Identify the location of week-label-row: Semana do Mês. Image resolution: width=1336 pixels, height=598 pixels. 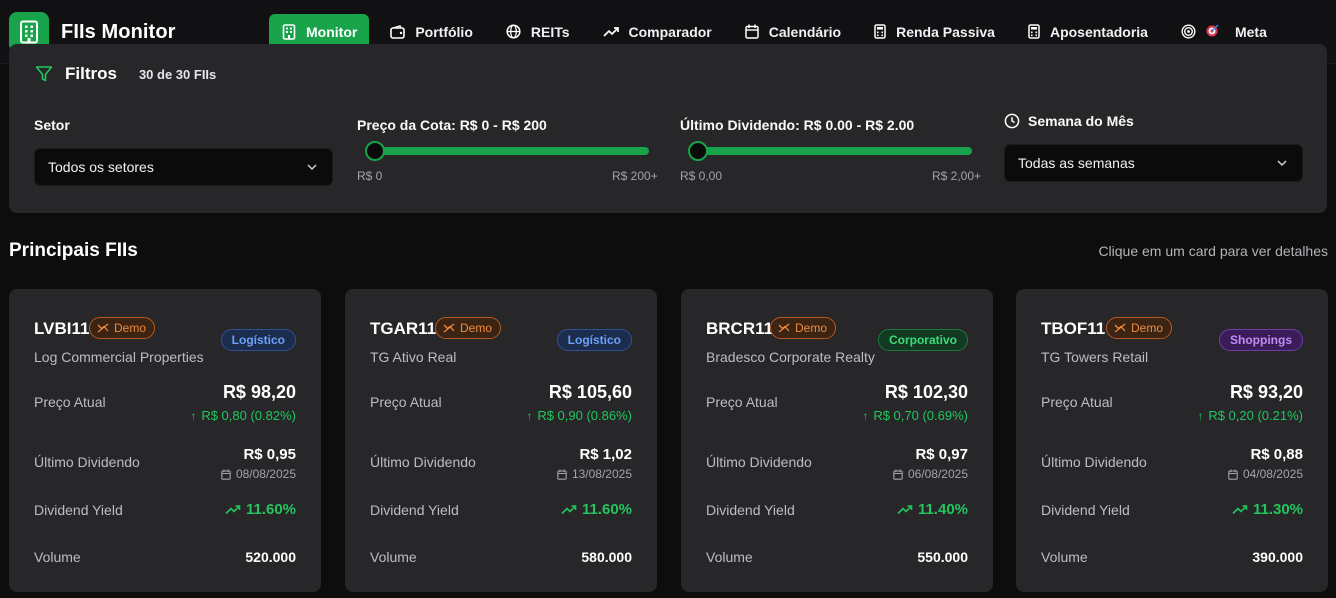
(1069, 121).